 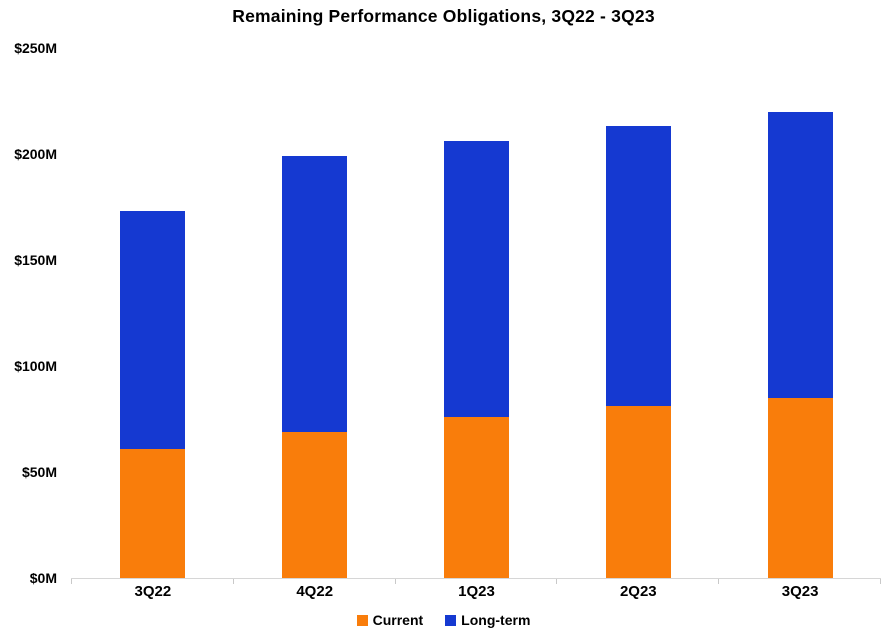 I want to click on legend-item-long-term: Long-term, so click(x=487, y=620).